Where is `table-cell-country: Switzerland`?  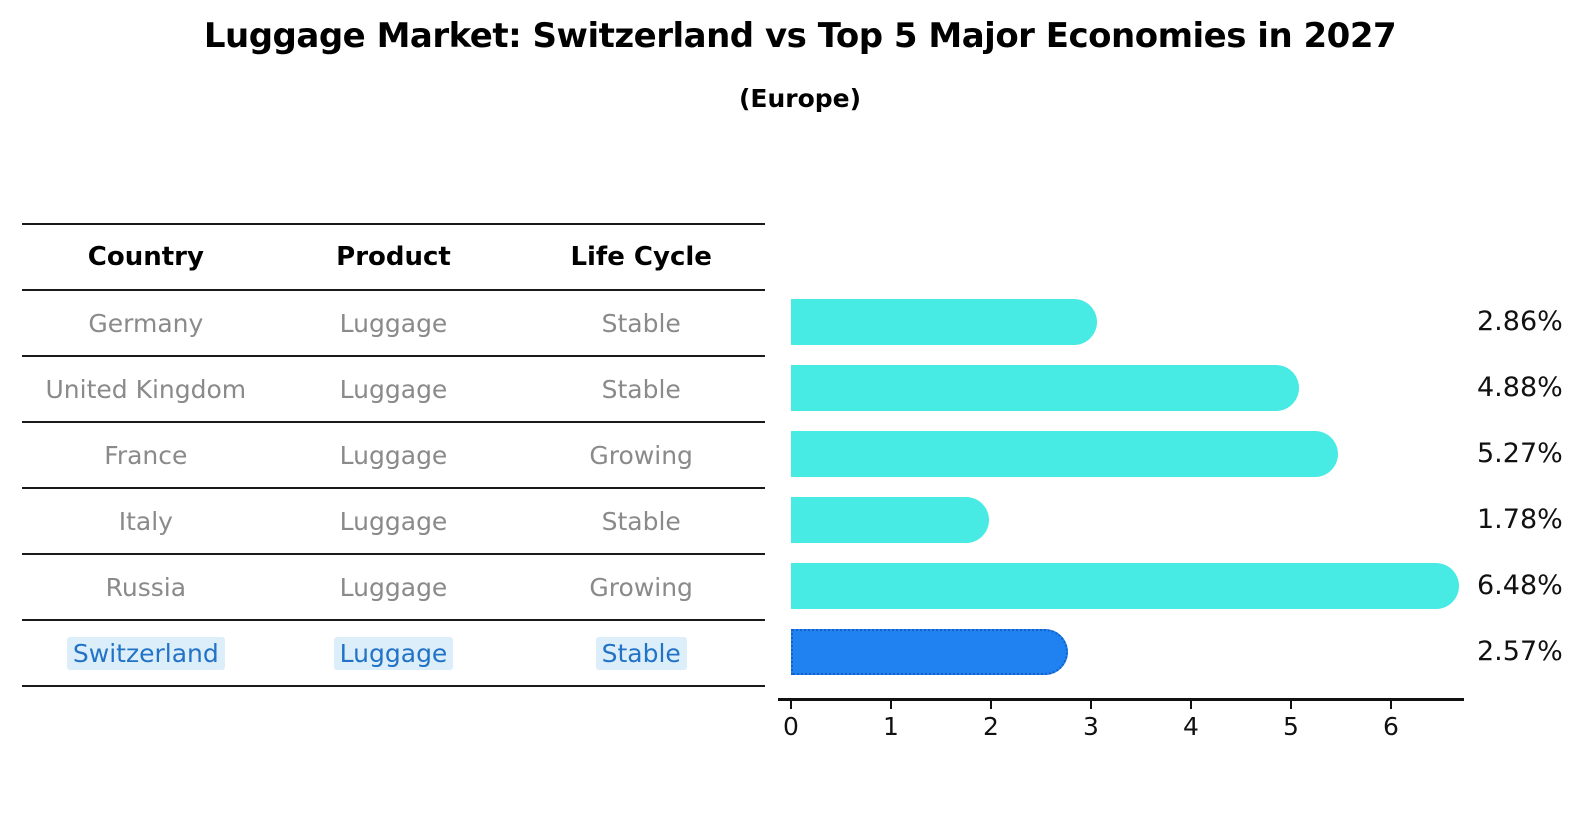
table-cell-country: Switzerland is located at coordinates (146, 653).